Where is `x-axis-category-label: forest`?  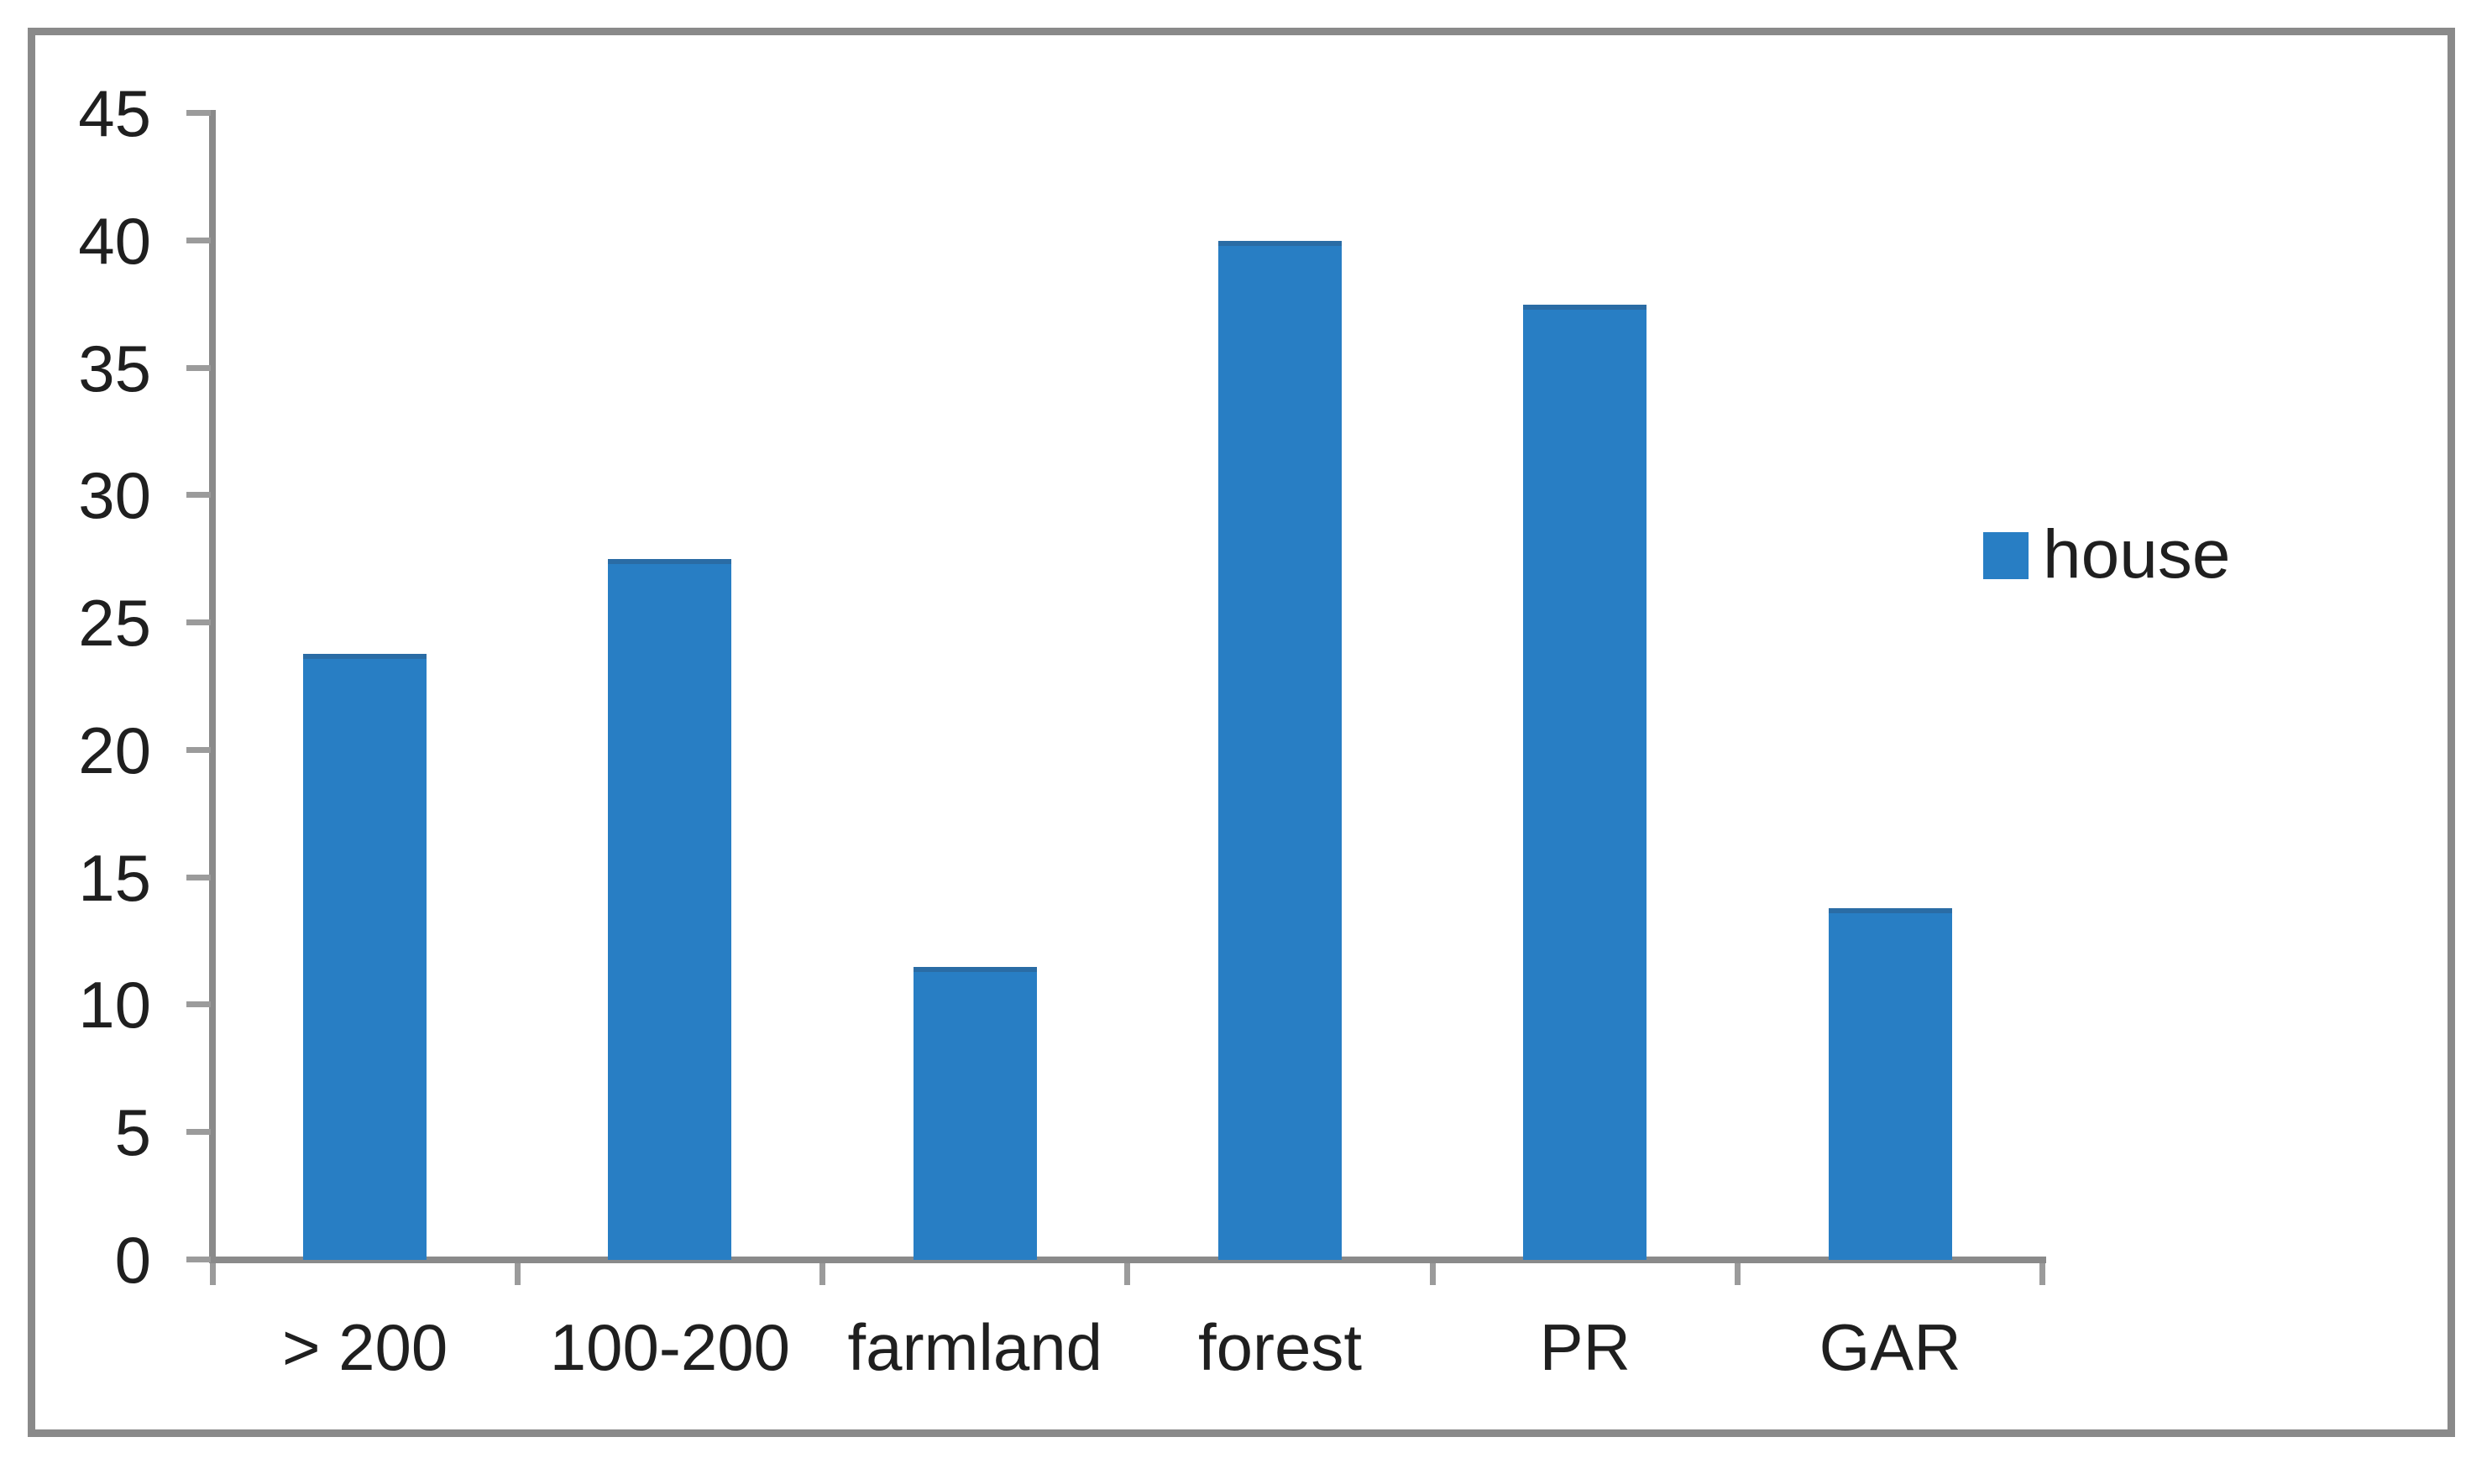
x-axis-category-label: forest is located at coordinates (1280, 1347).